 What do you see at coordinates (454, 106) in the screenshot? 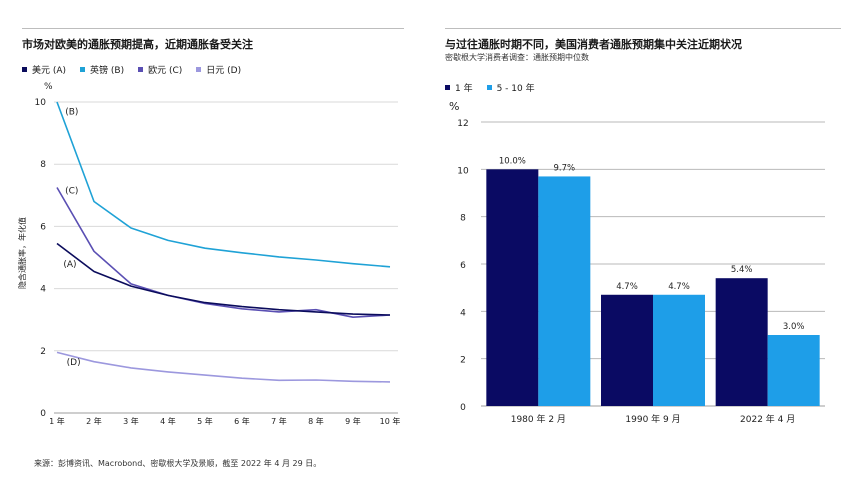
I see `right-unit-label: %` at bounding box center [454, 106].